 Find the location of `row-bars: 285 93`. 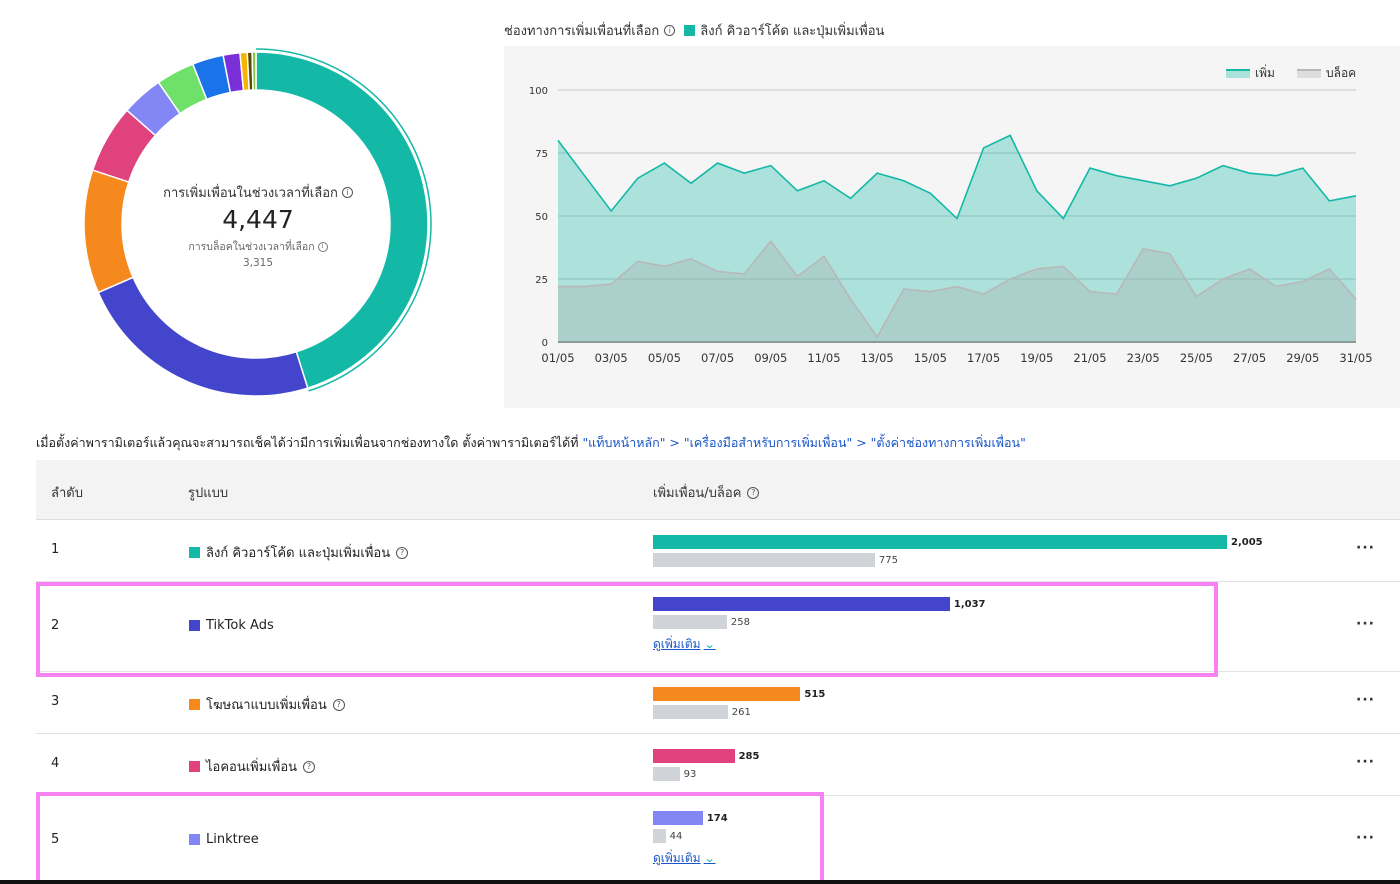

row-bars: 285 93 is located at coordinates (706, 767).